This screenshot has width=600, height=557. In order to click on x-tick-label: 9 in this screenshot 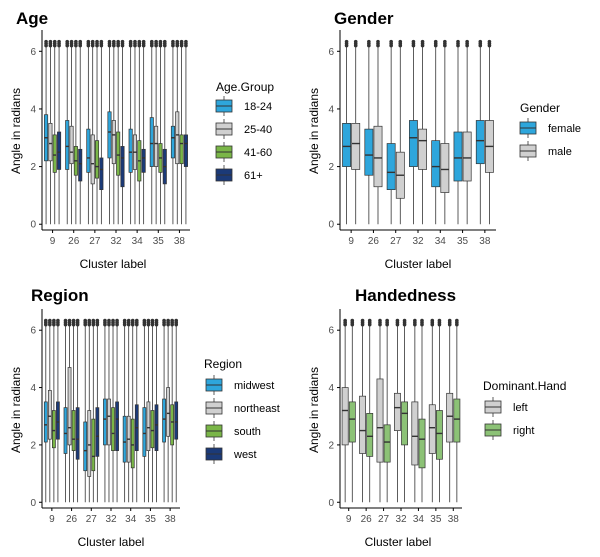, I will do `click(349, 519)`.